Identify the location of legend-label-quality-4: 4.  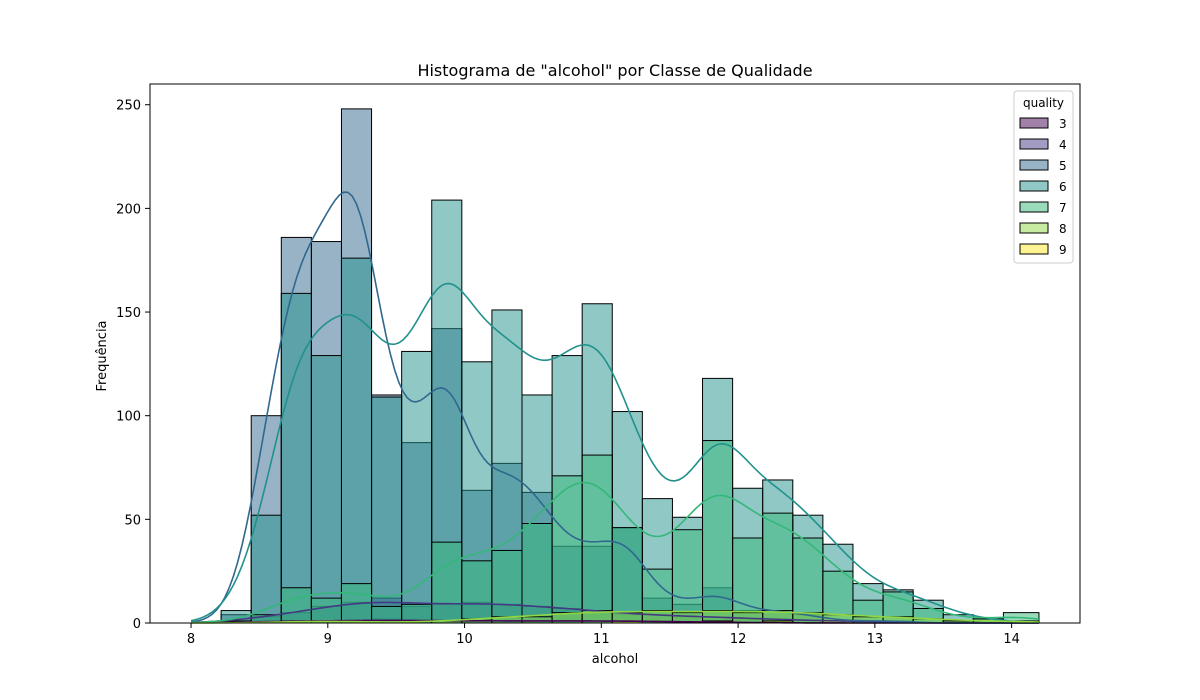
(1063, 145).